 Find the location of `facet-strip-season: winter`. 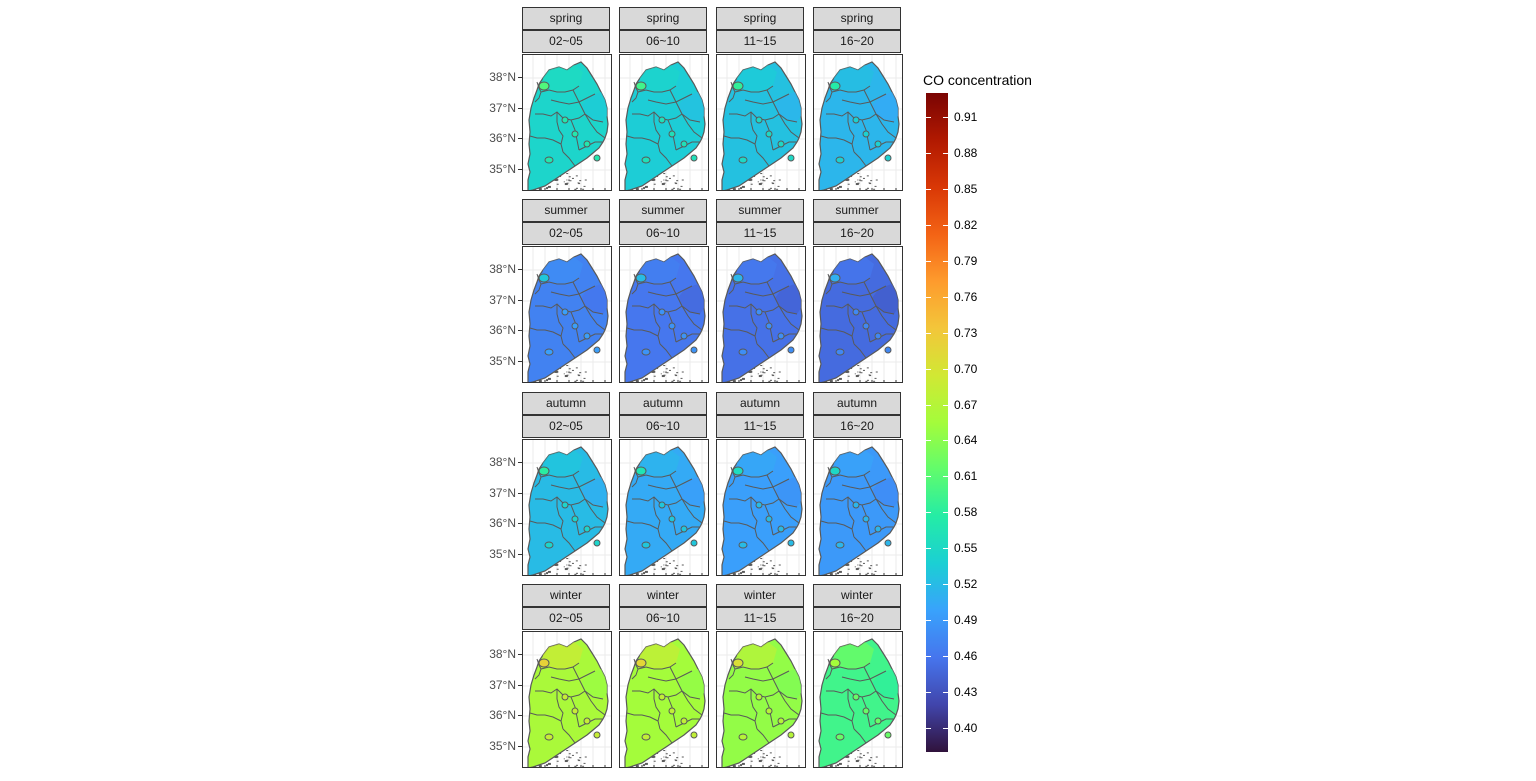

facet-strip-season: winter is located at coordinates (663, 595).